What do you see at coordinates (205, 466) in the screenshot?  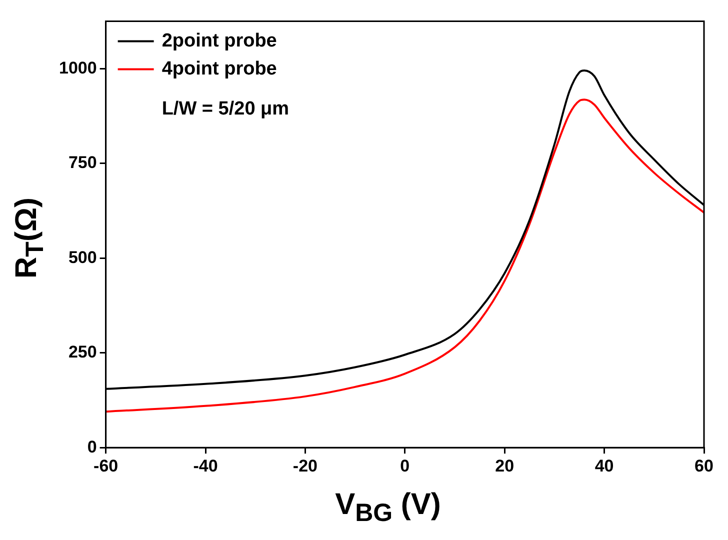 I see `x-tick-label: -40` at bounding box center [205, 466].